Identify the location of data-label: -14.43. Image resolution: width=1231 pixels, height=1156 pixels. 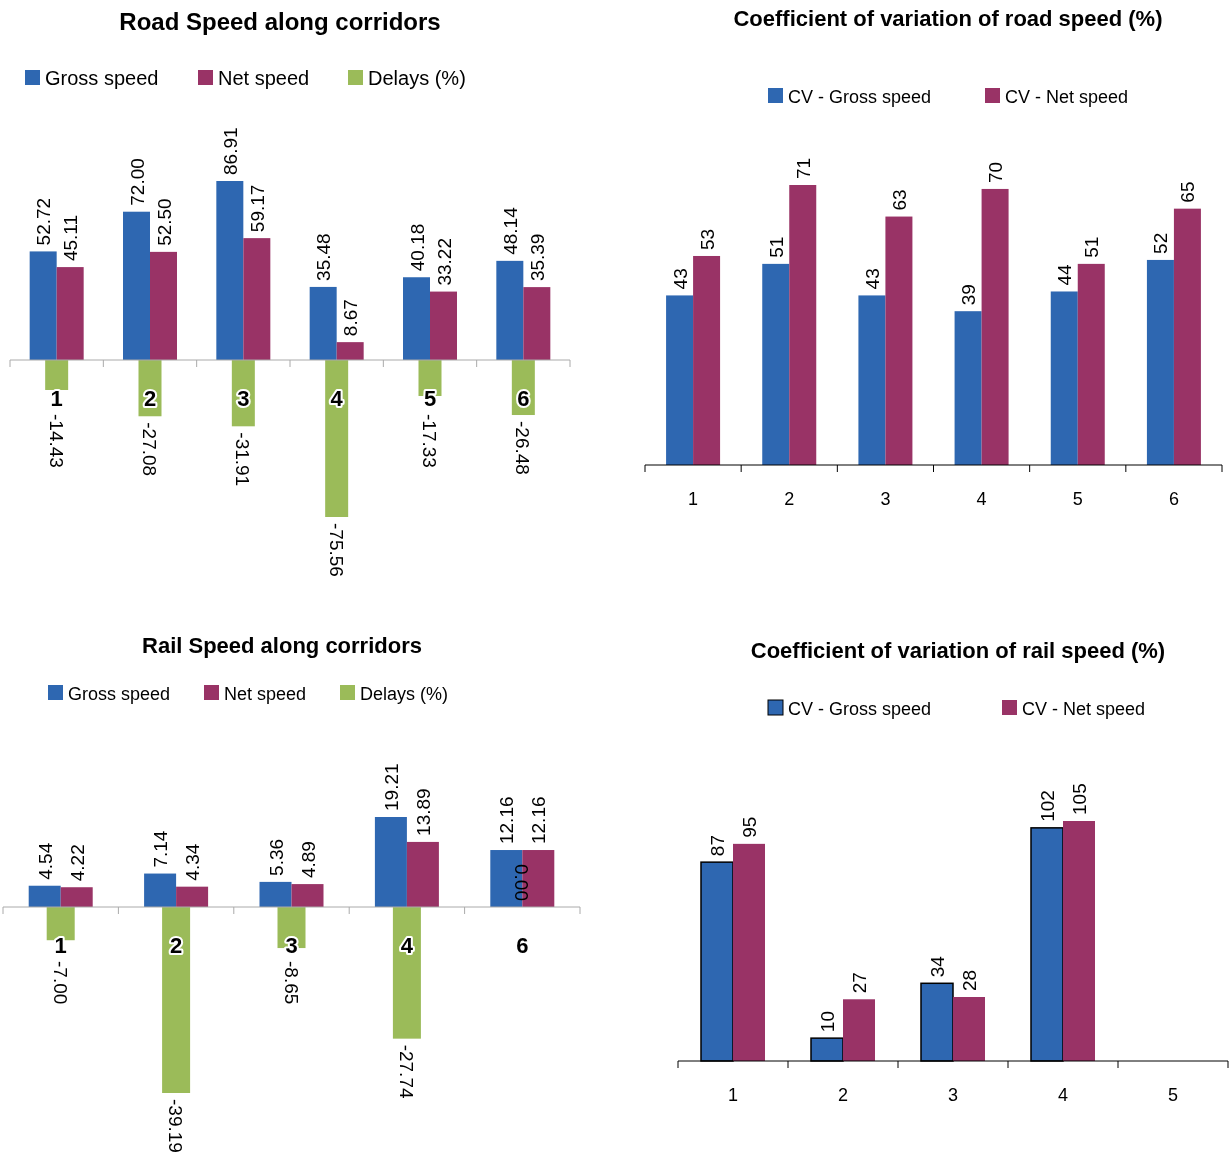
(56, 441).